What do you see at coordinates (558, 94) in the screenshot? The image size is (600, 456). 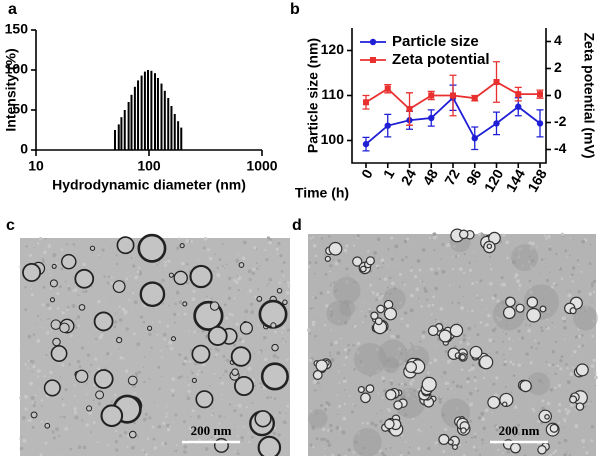 I see `y2-tick-label: 0` at bounding box center [558, 94].